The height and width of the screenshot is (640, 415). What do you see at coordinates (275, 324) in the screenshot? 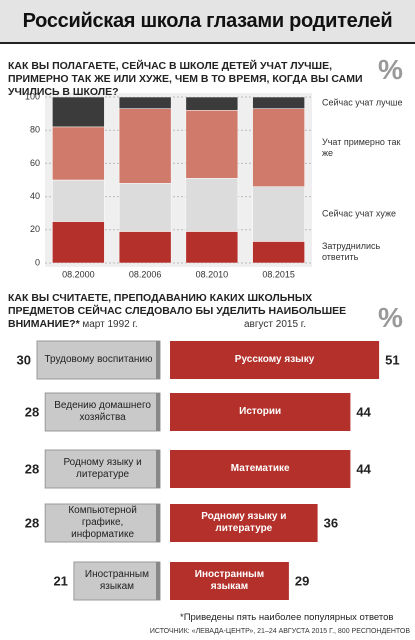
I see `series-name: август 2015 г.` at bounding box center [275, 324].